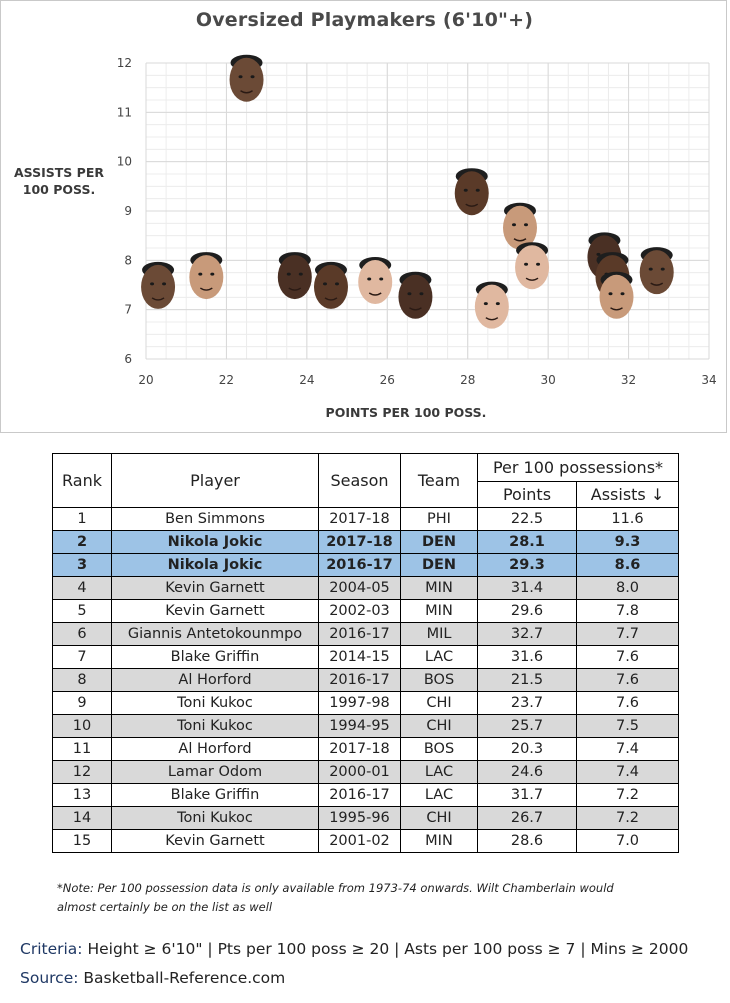 The height and width of the screenshot is (1003, 730). Describe the element at coordinates (359, 818) in the screenshot. I see `cell-season: 1995-96` at that location.